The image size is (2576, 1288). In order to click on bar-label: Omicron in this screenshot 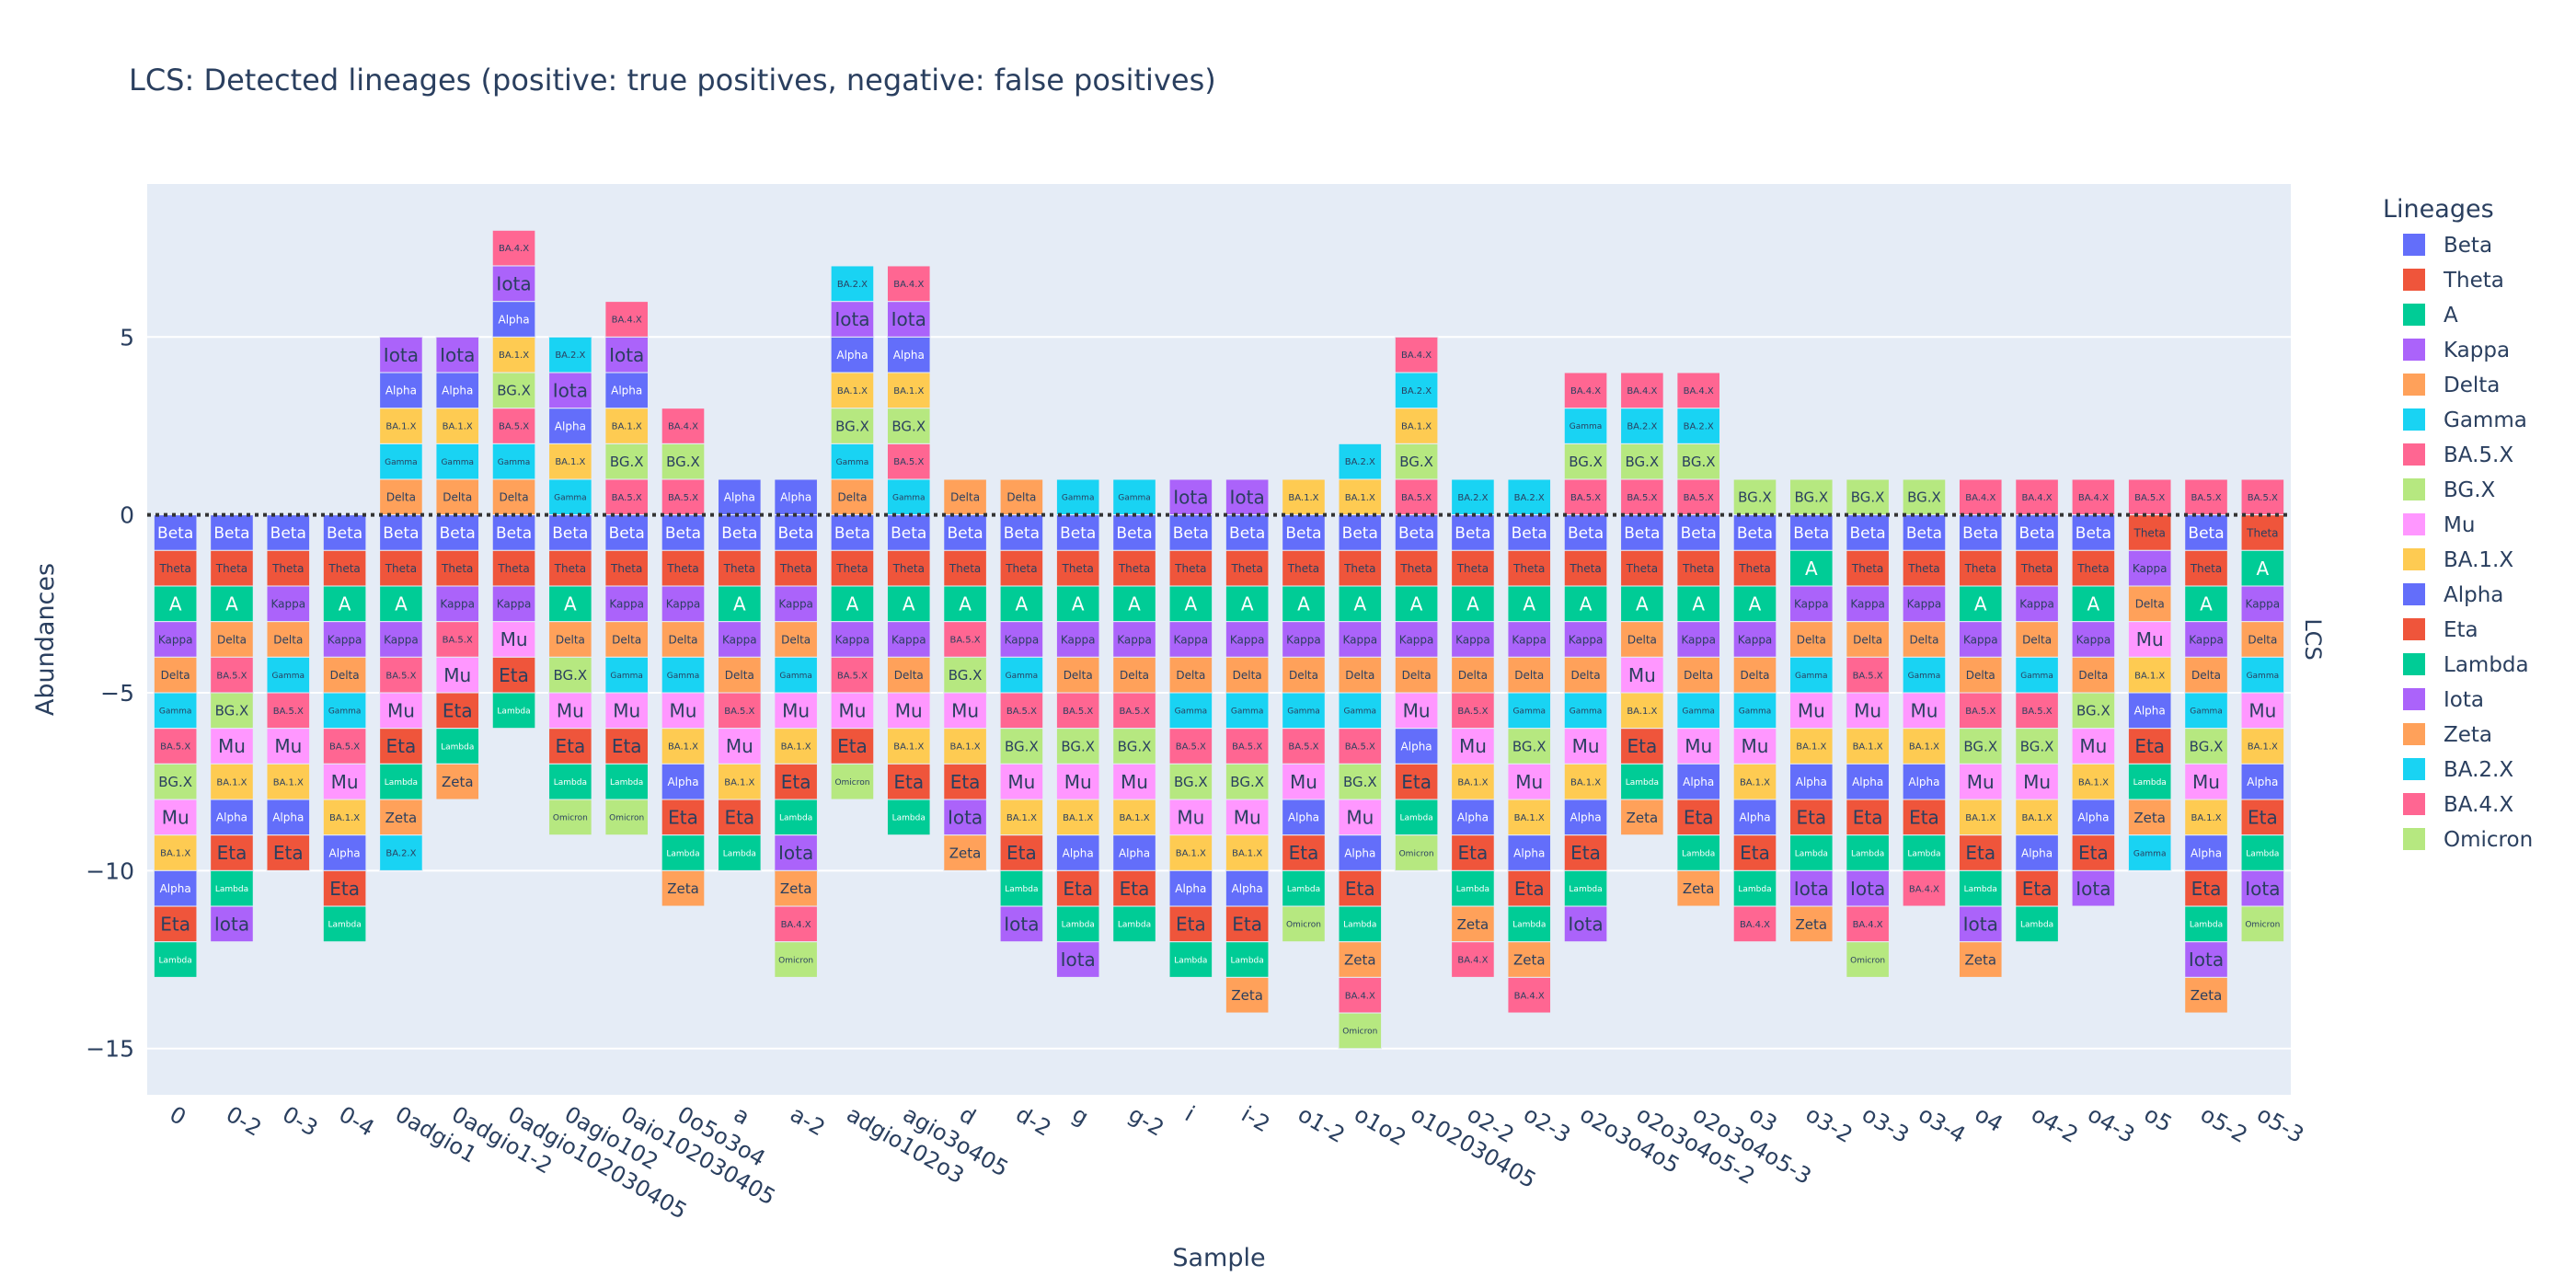, I will do `click(851, 783)`.